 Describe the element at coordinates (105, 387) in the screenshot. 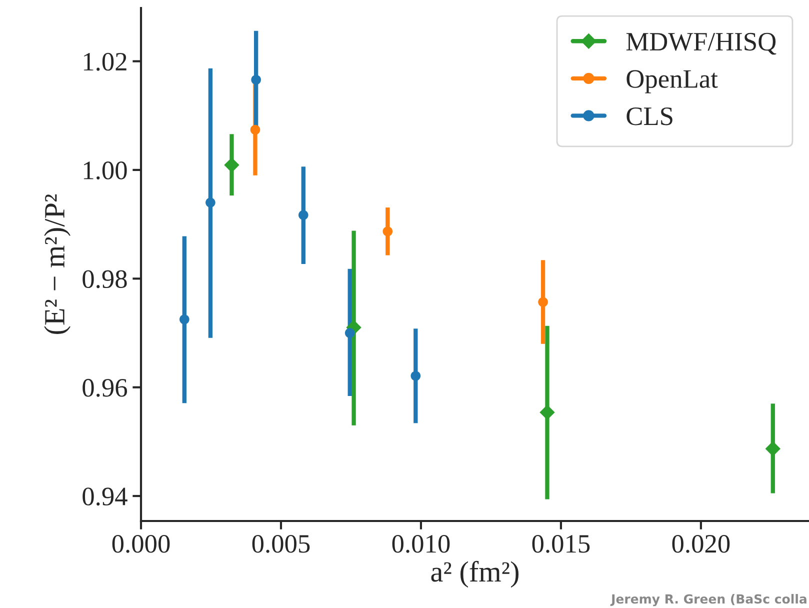

I see `y-tick-label: 0.96` at that location.